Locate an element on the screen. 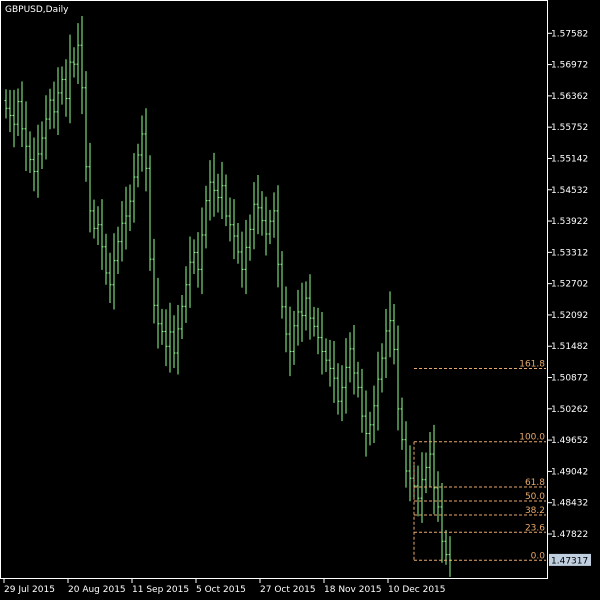  x-tick-label: 27 Oct 2015 is located at coordinates (288, 590).